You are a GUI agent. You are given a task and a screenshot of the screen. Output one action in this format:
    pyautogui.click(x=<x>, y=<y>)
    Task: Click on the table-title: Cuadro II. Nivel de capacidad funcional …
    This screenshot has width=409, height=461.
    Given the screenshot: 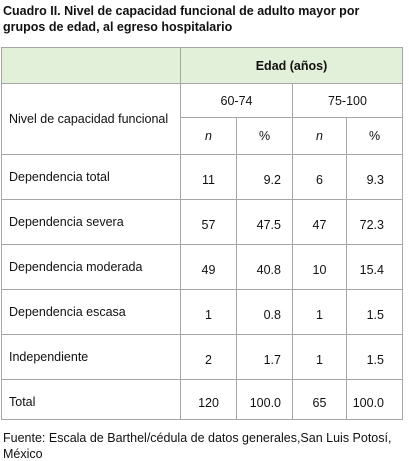 What is the action you would take?
    pyautogui.click(x=181, y=19)
    